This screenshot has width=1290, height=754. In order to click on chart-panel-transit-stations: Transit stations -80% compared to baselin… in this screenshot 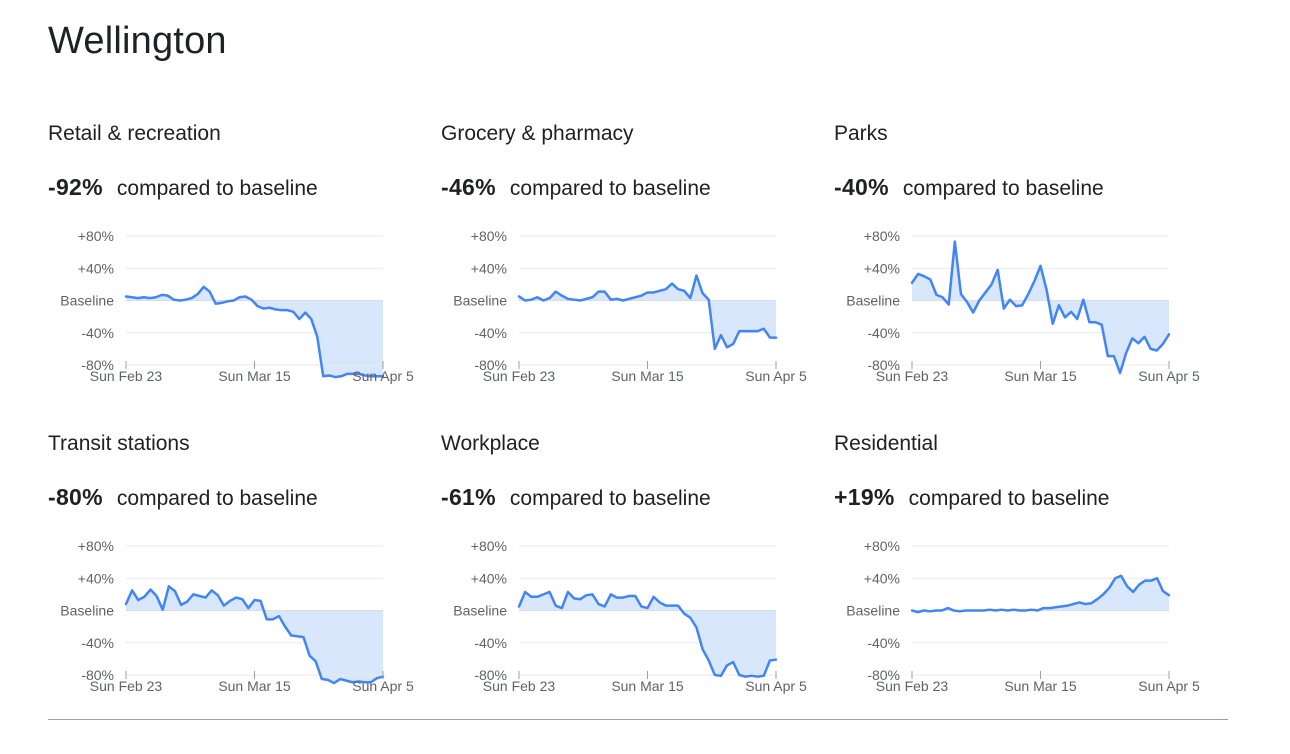, I will do `click(238, 570)`.